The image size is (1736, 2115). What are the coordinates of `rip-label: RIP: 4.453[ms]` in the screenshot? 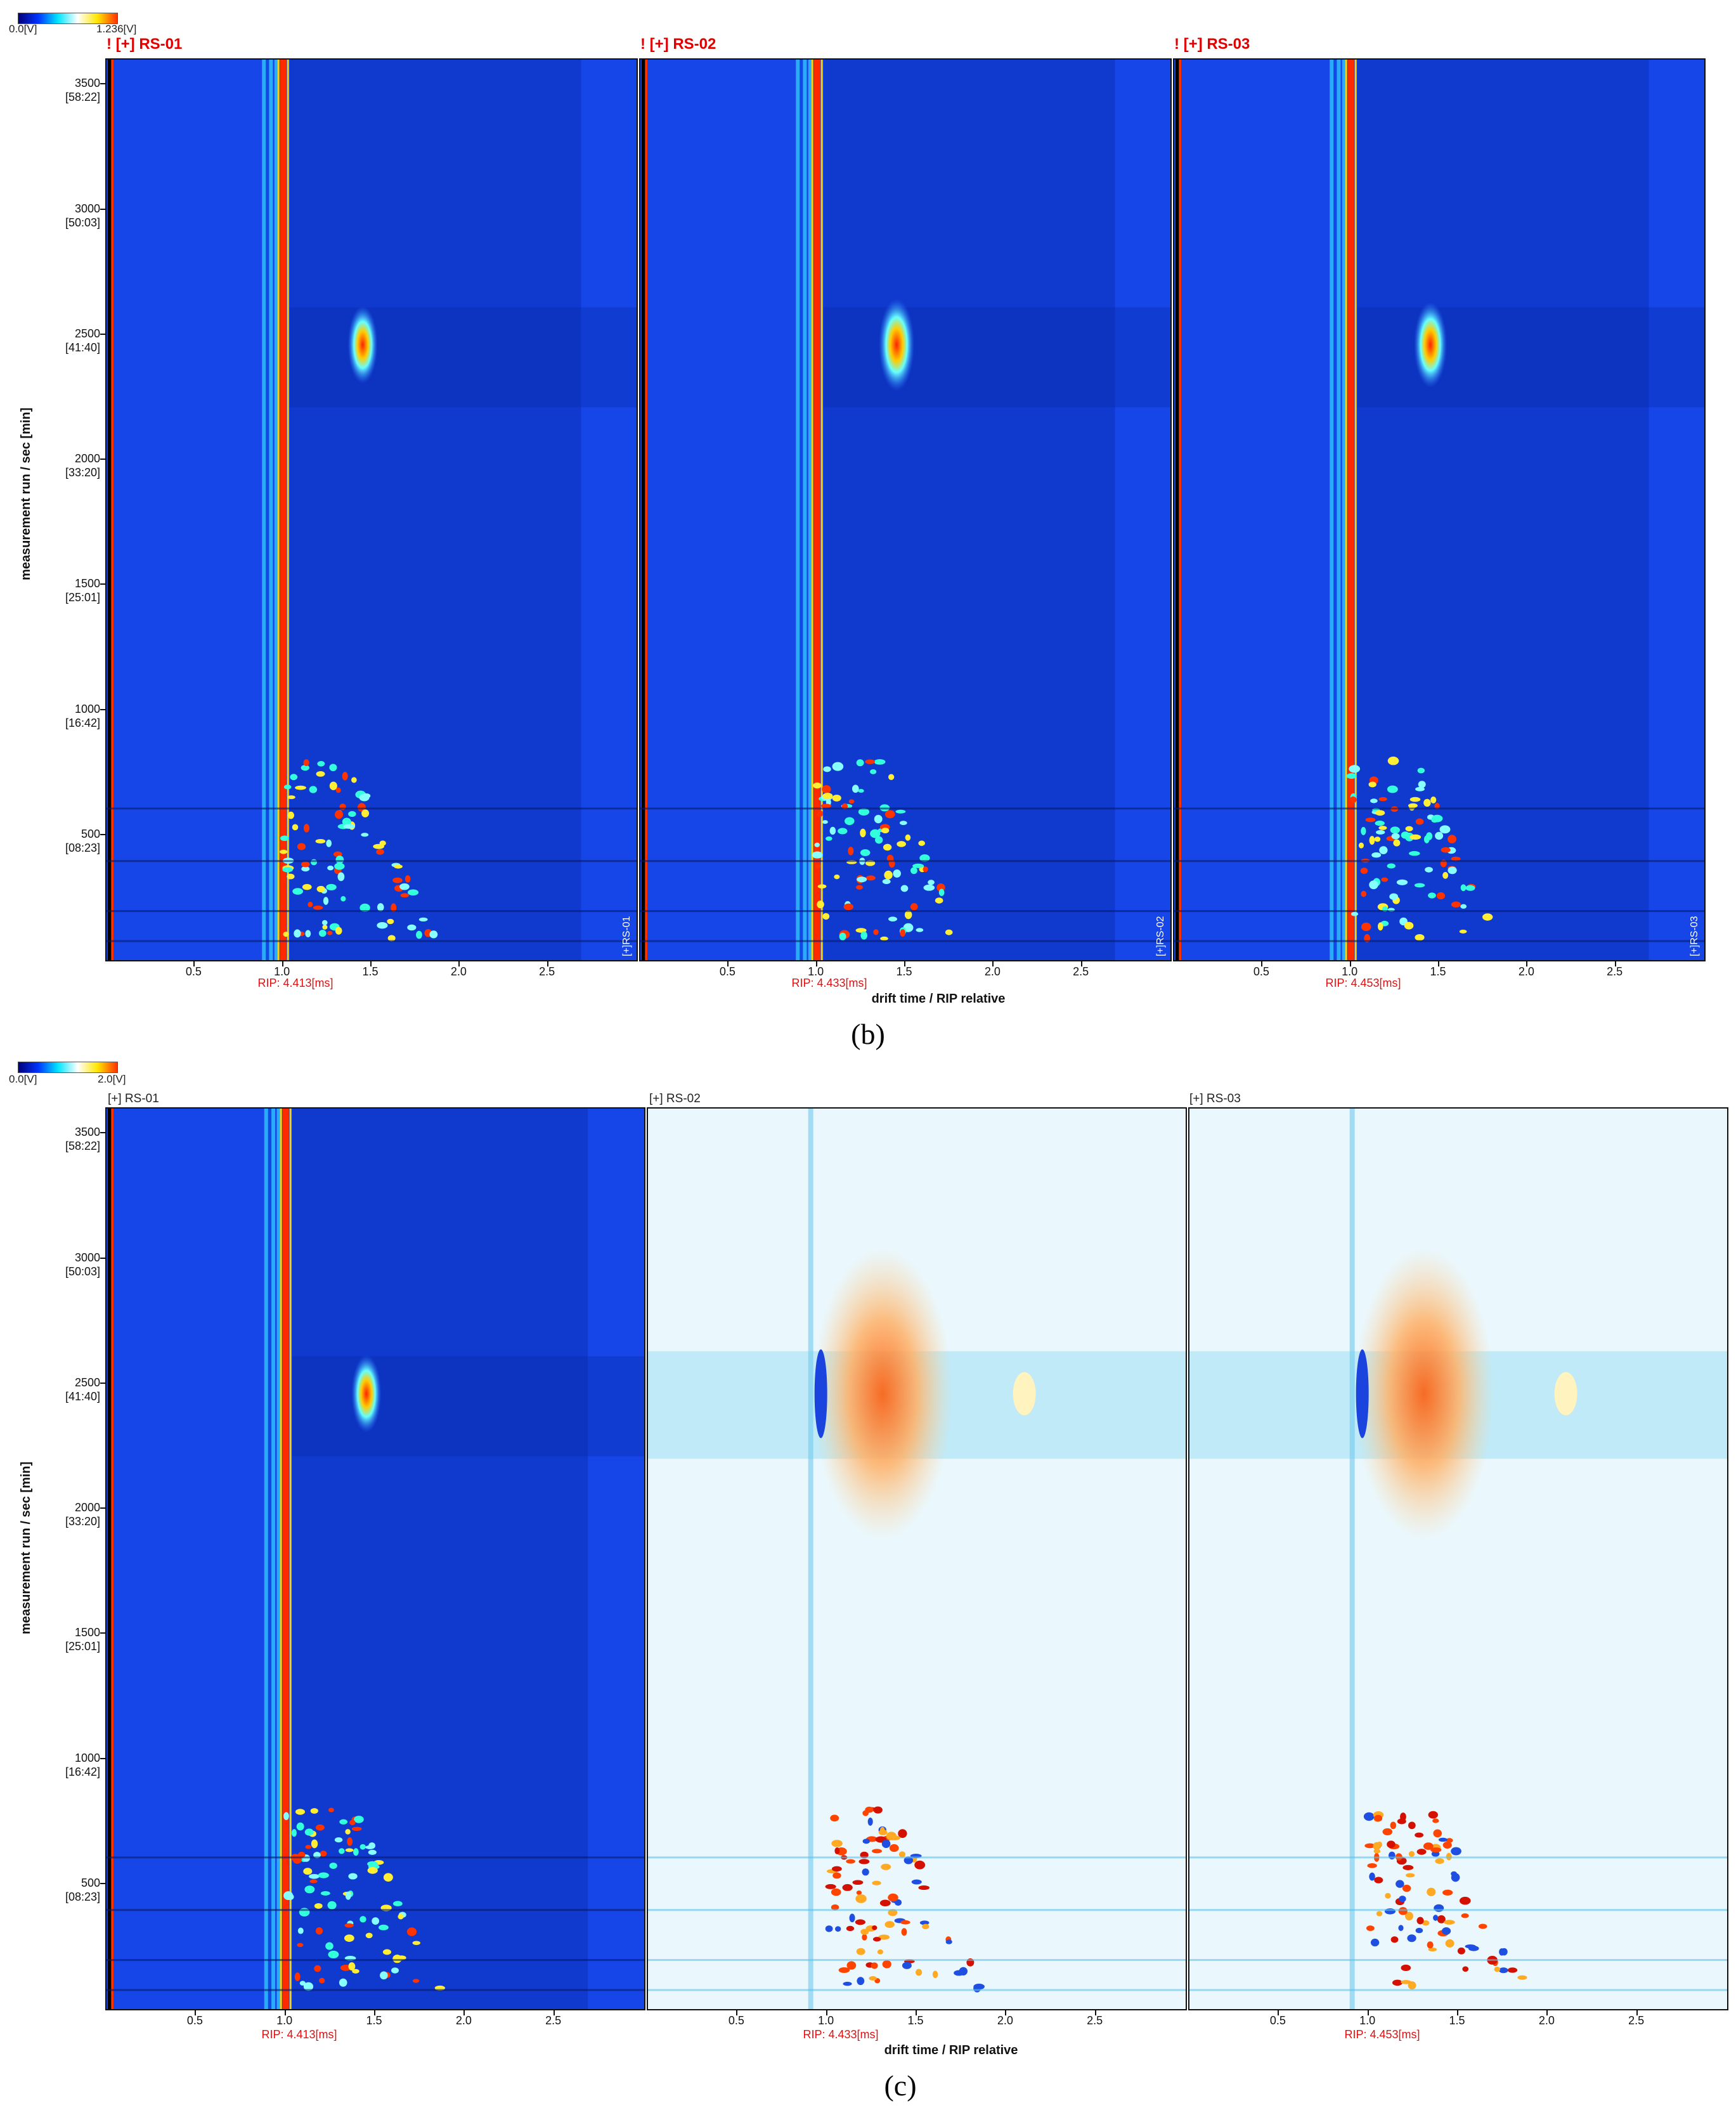 It's located at (1382, 2034).